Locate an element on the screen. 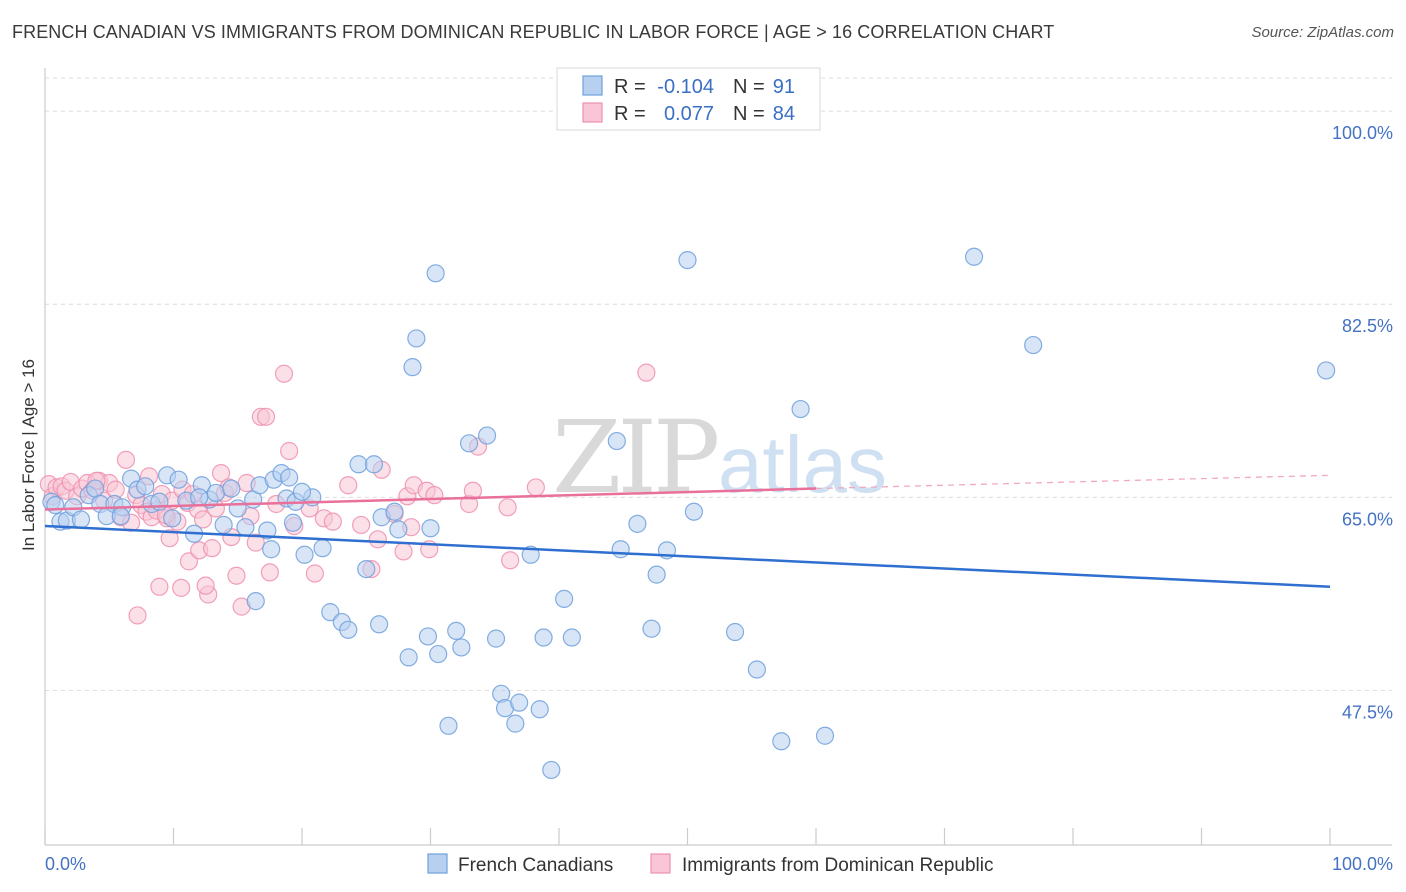  y-tick-label: 100.0% is located at coordinates (1362, 133).